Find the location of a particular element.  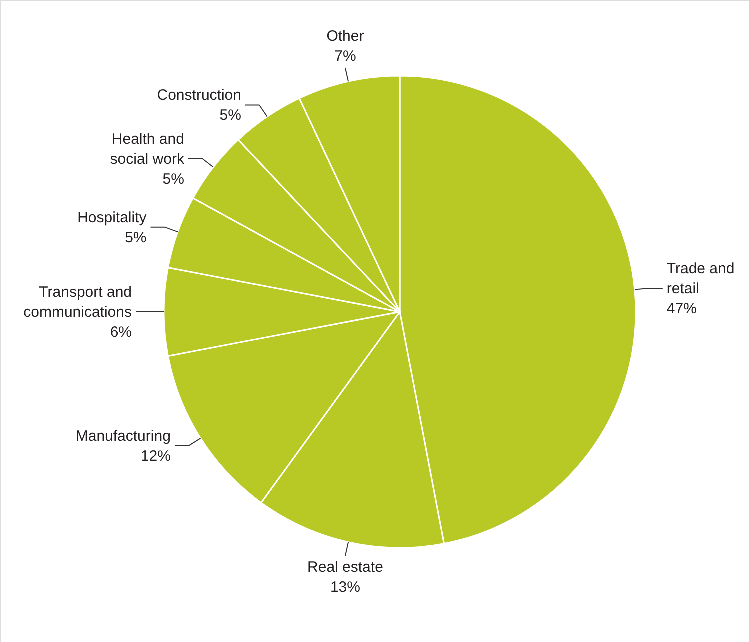

slice-label: Real estate is located at coordinates (346, 567).